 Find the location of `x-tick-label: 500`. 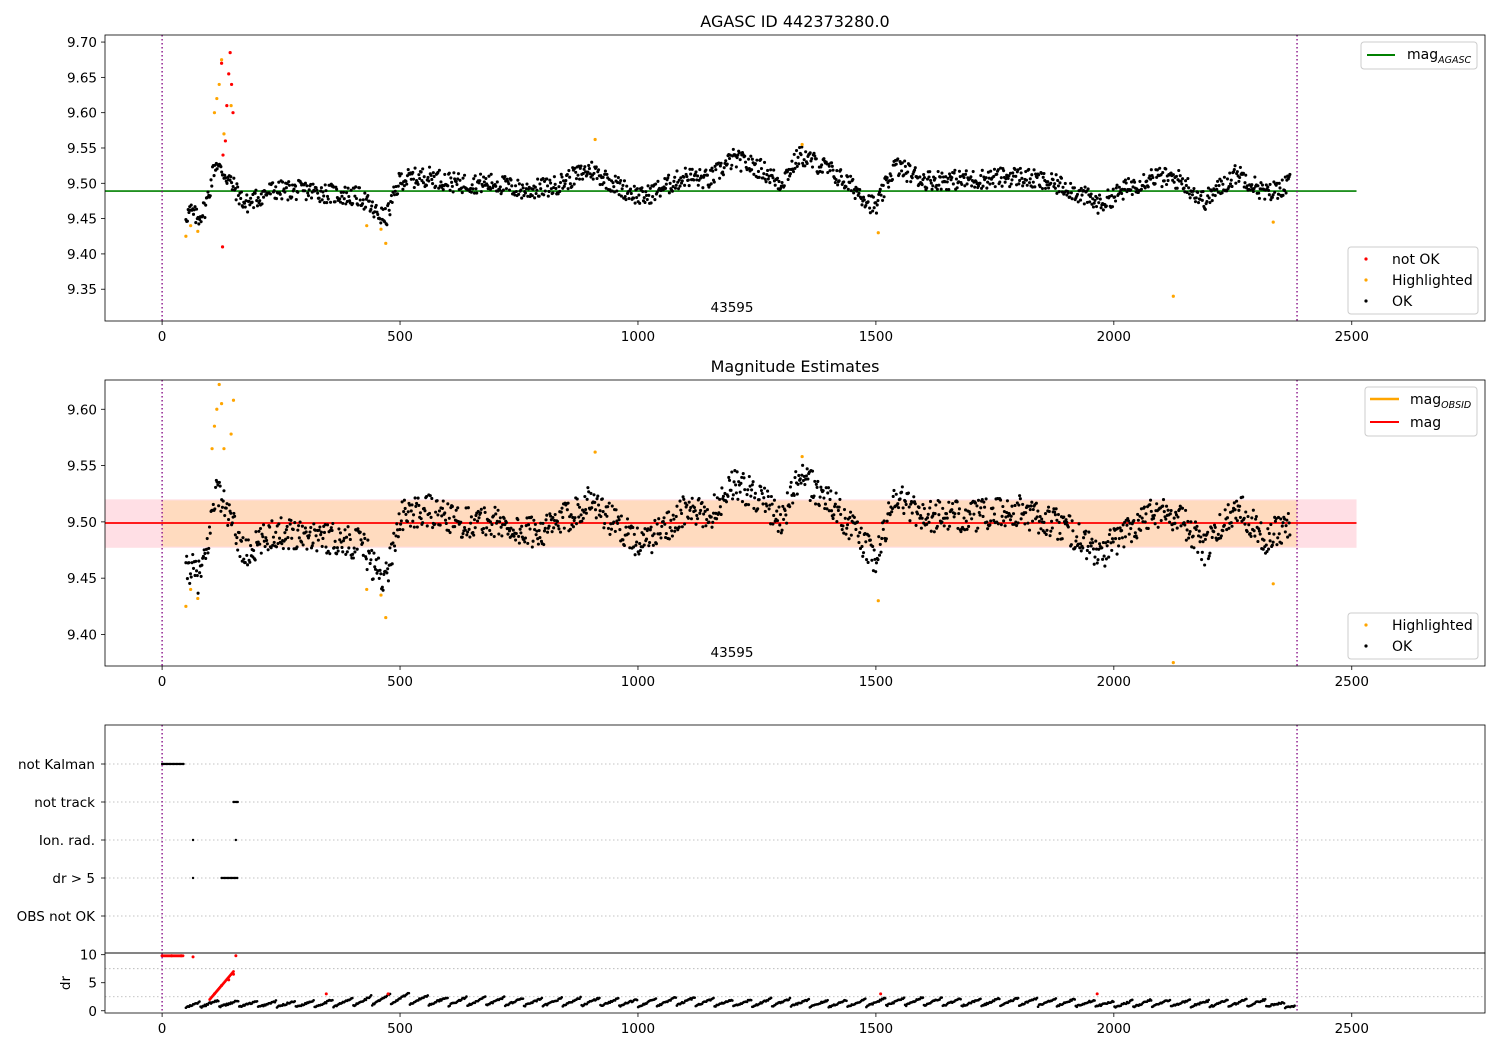

x-tick-label: 500 is located at coordinates (400, 1029).